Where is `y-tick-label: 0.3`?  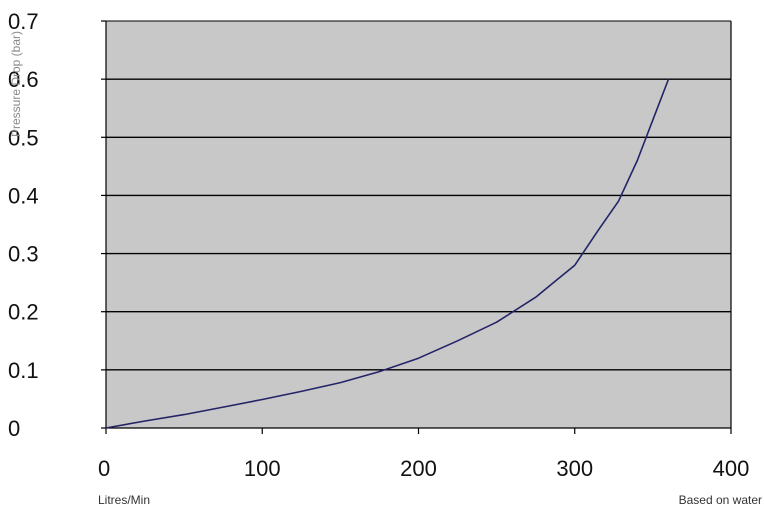 y-tick-label: 0.3 is located at coordinates (23, 254).